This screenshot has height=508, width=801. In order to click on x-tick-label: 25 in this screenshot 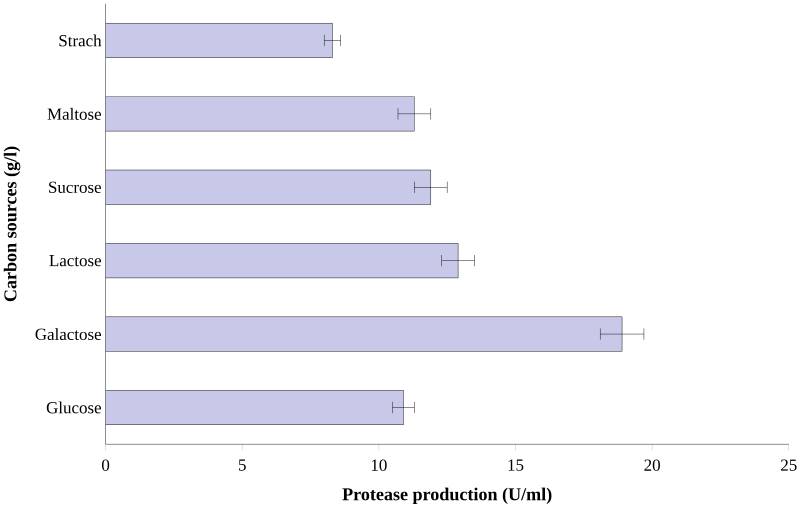, I will do `click(789, 465)`.